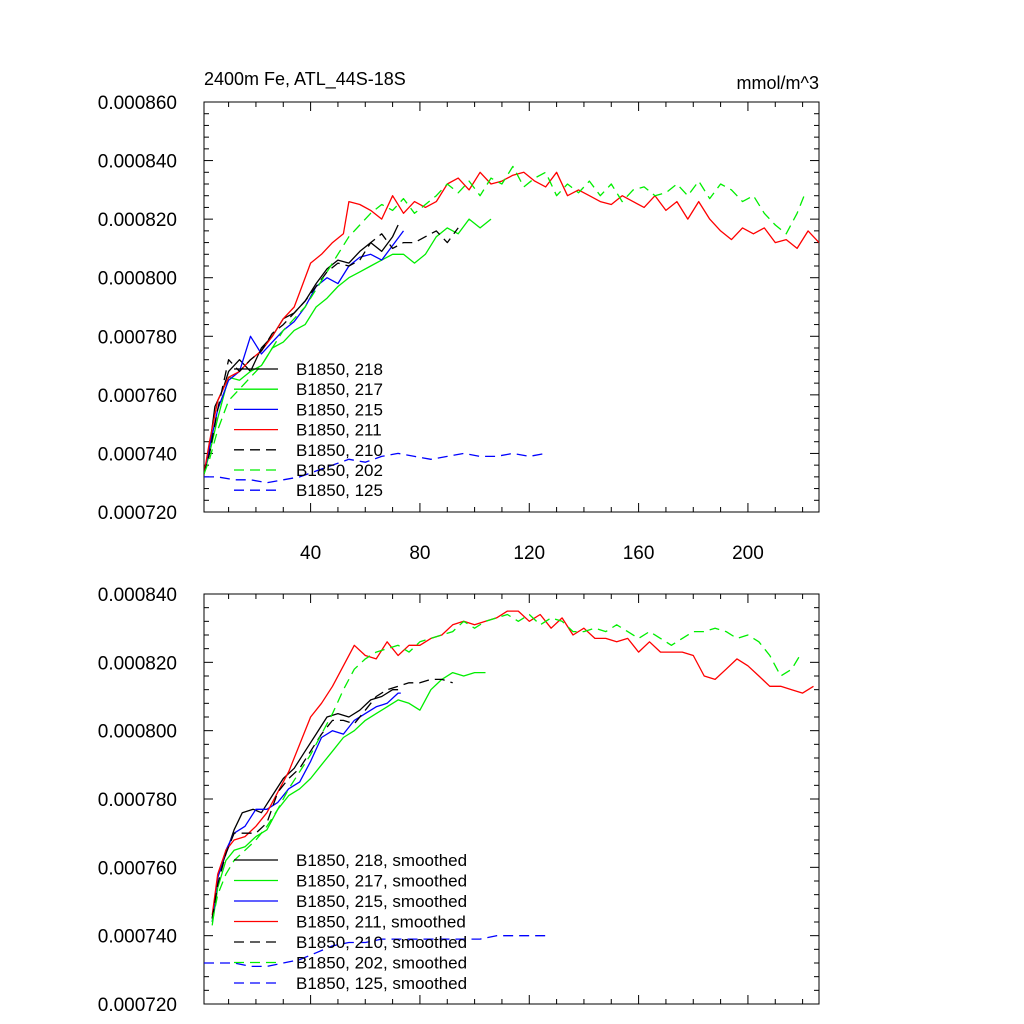 Image resolution: width=1024 pixels, height=1024 pixels. I want to click on legend-label-3: B1850, 211, so click(339, 430).